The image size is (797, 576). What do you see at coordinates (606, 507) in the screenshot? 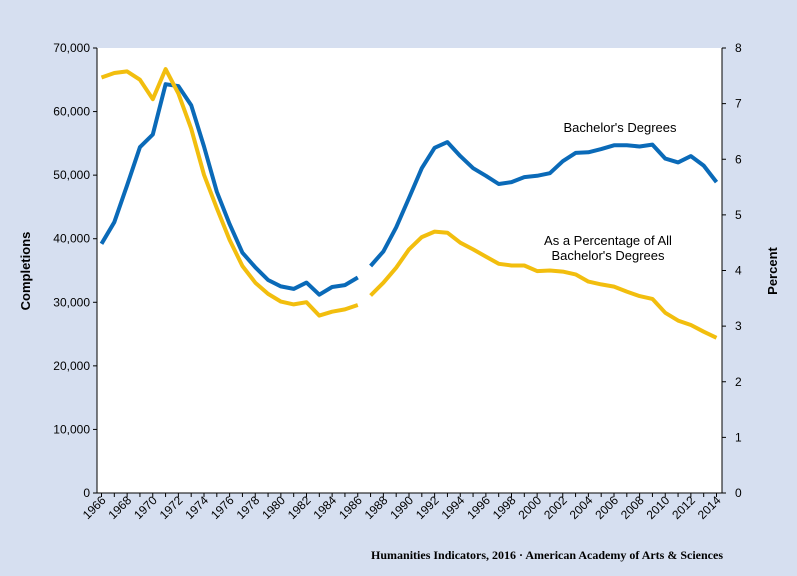
I see `x-tick-label: 2006` at bounding box center [606, 507].